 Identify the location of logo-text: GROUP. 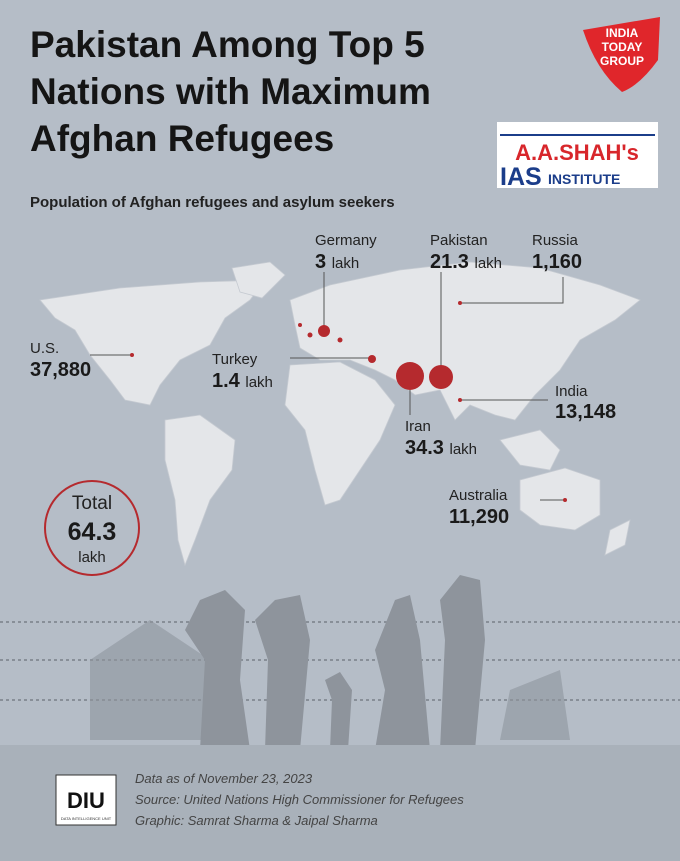
(622, 61).